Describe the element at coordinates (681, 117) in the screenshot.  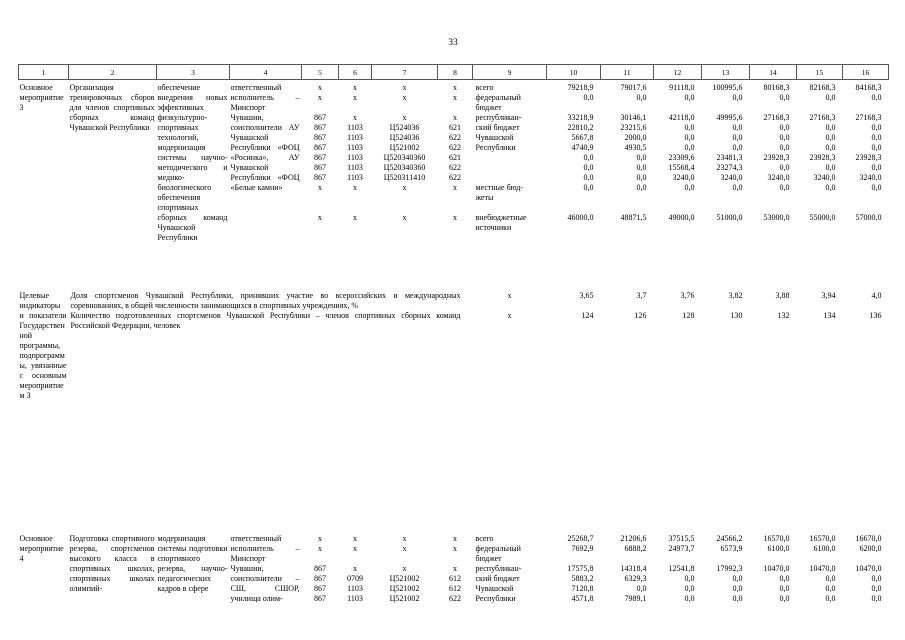
I see `amount-3: 42118,0` at that location.